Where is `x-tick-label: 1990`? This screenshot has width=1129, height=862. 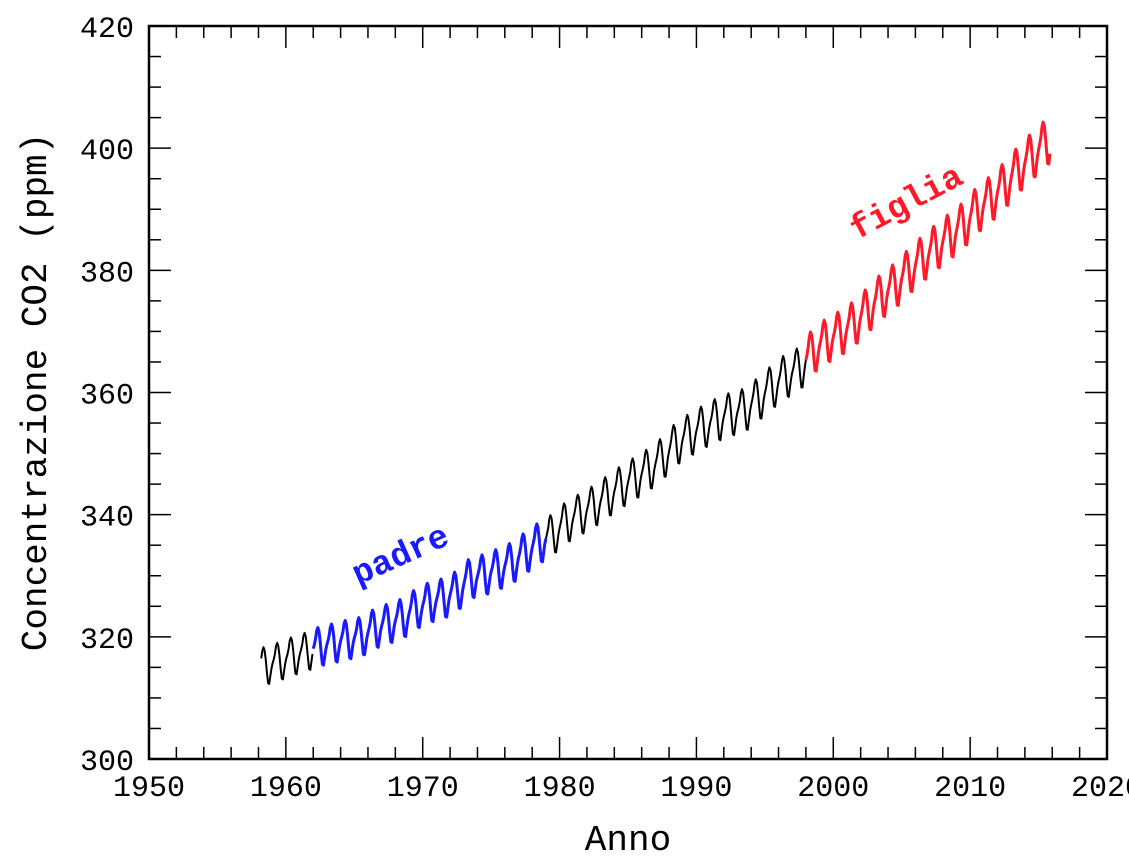 x-tick-label: 1990 is located at coordinates (696, 789).